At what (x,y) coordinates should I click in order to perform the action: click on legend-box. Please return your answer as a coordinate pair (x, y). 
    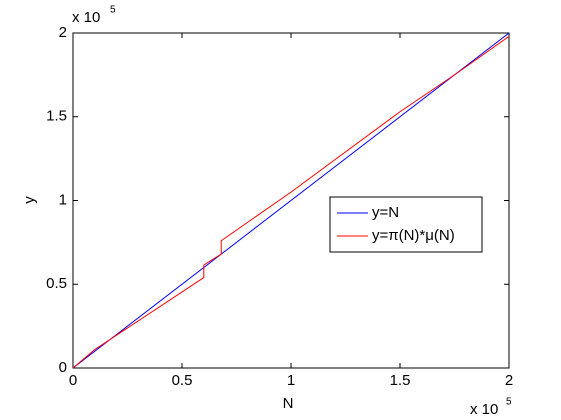
    Looking at the image, I should click on (406, 224).